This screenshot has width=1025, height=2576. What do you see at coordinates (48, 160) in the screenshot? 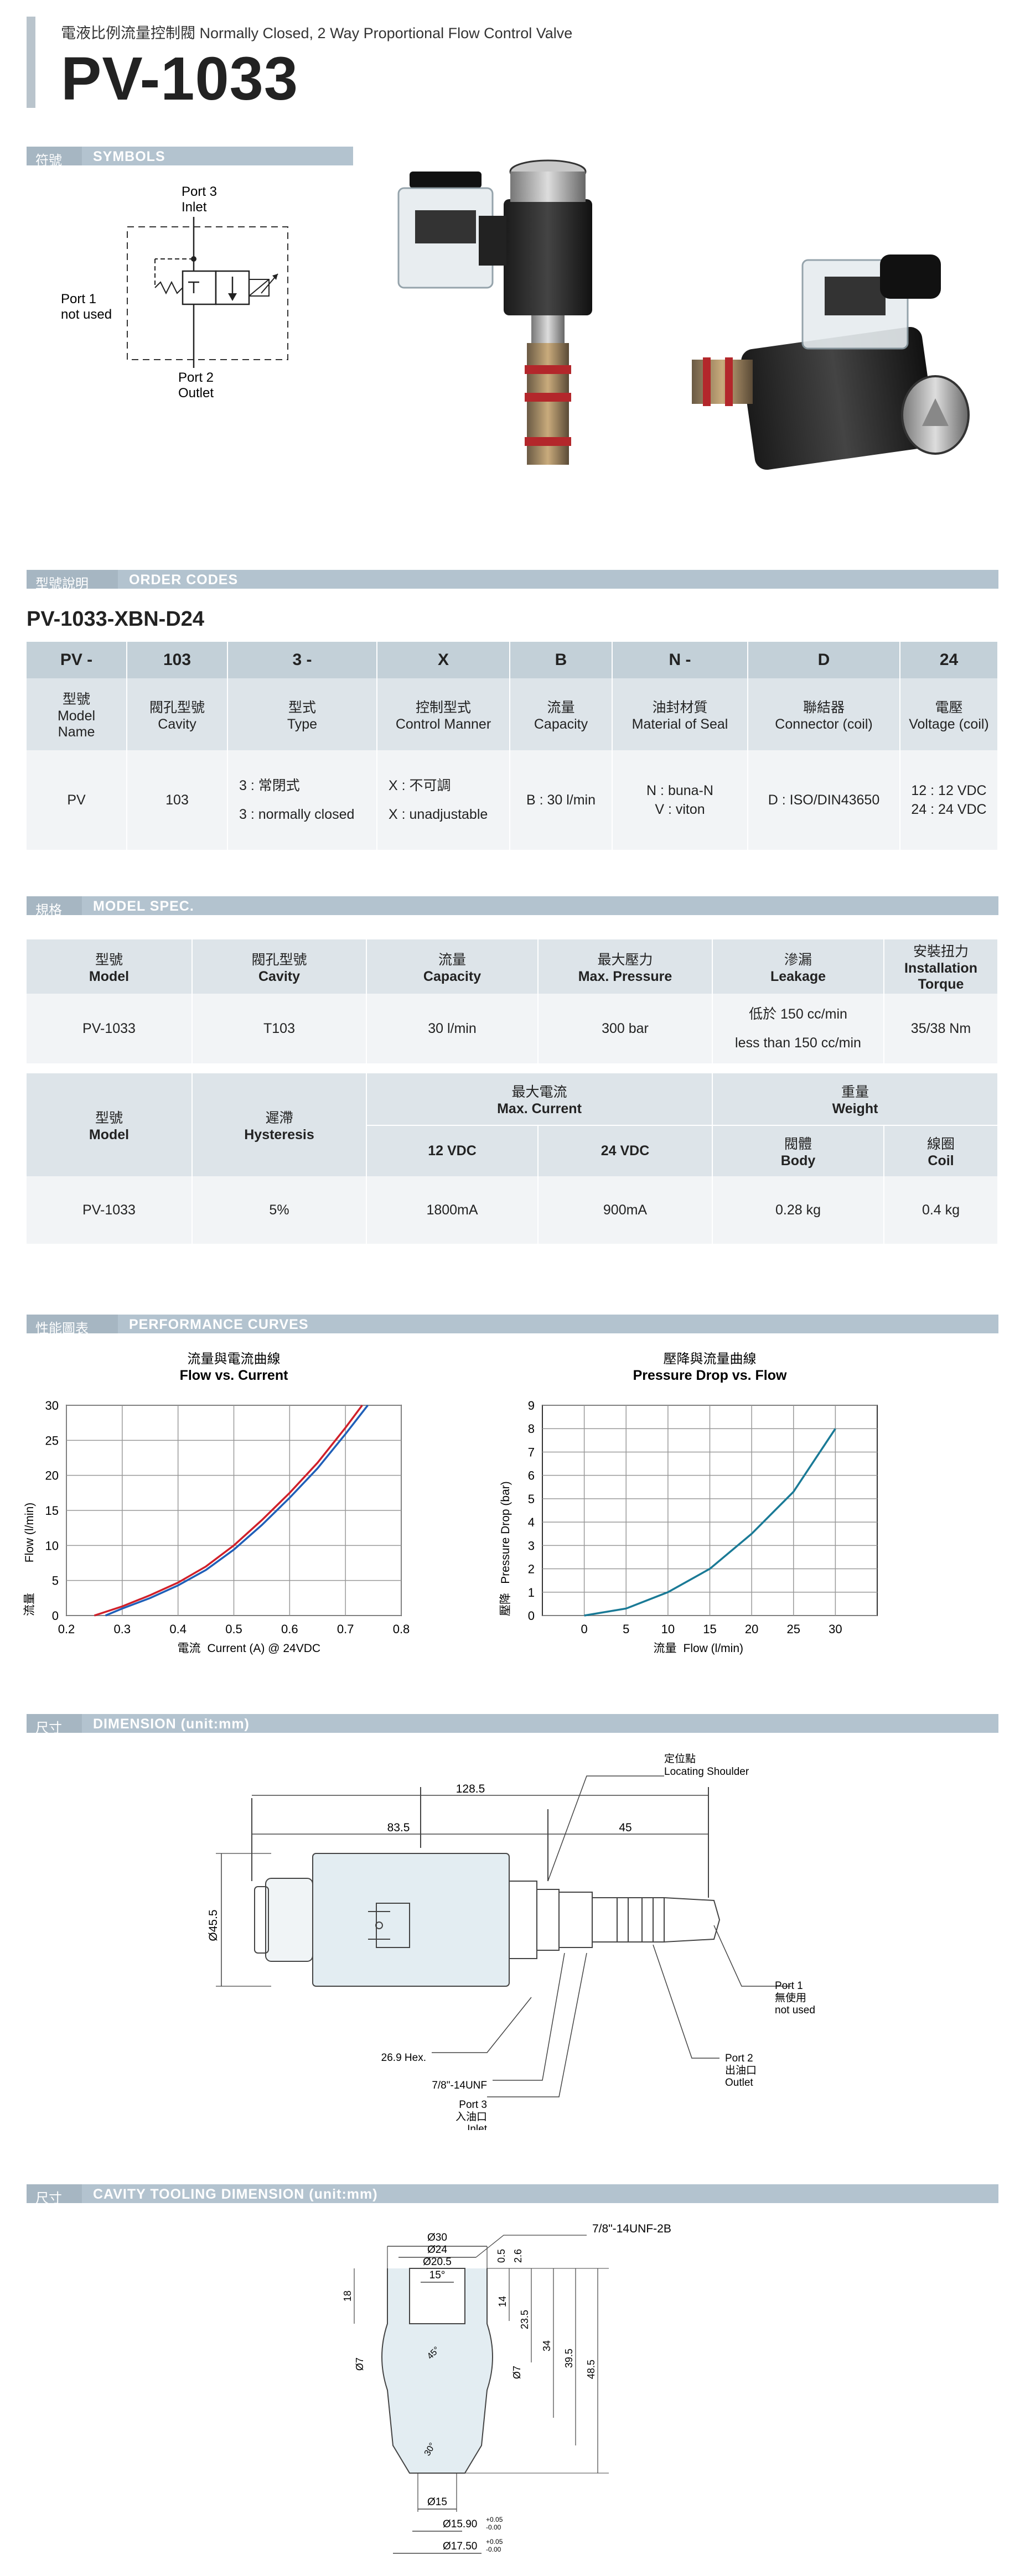
I see `section-label-zh: 符號` at bounding box center [48, 160].